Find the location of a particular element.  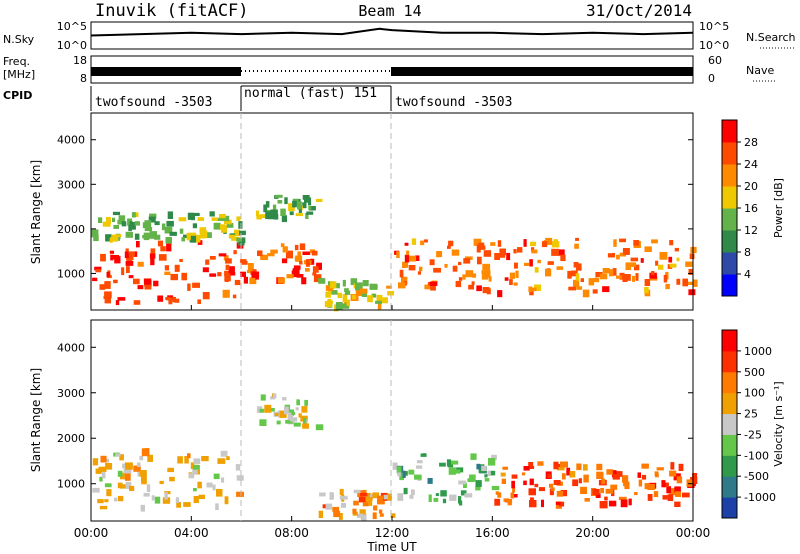

velocity-colorbar-tick-label: 25 is located at coordinates (751, 414).